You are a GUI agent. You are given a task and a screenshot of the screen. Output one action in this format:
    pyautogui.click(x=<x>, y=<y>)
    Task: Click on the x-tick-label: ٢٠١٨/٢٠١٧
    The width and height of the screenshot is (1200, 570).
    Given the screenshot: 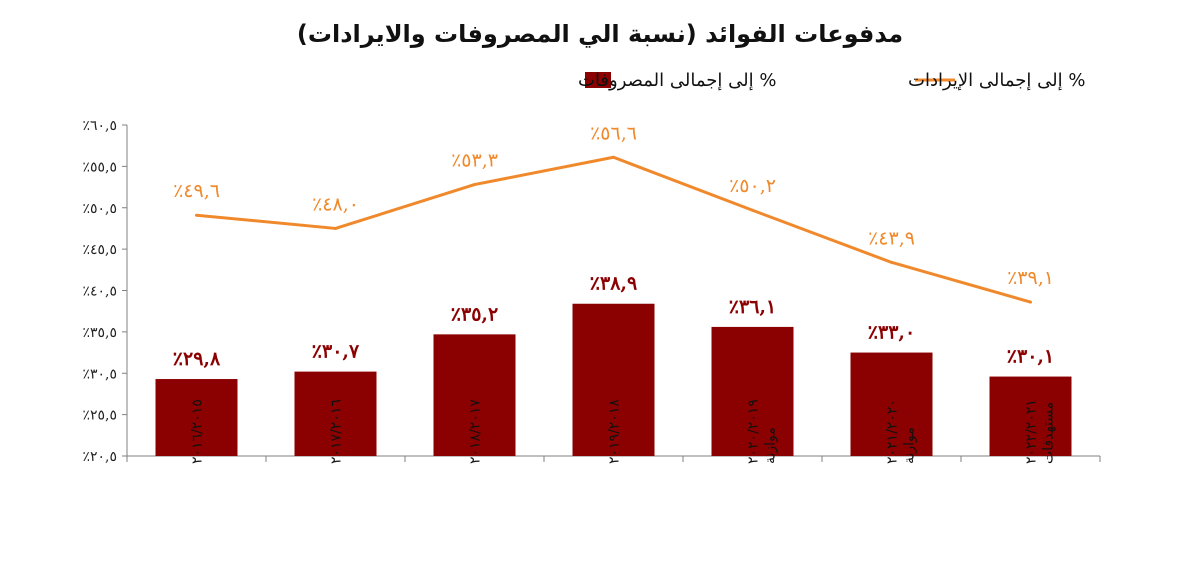 What is the action you would take?
    pyautogui.click(x=476, y=431)
    